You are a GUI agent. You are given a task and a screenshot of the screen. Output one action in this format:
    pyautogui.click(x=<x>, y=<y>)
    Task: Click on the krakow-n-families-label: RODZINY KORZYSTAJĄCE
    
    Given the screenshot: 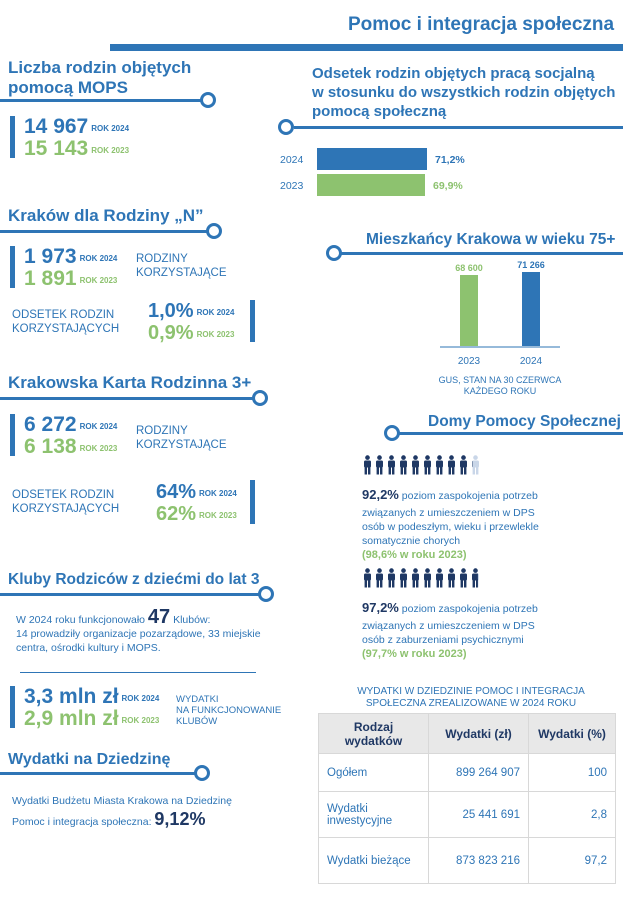 What is the action you would take?
    pyautogui.click(x=181, y=266)
    